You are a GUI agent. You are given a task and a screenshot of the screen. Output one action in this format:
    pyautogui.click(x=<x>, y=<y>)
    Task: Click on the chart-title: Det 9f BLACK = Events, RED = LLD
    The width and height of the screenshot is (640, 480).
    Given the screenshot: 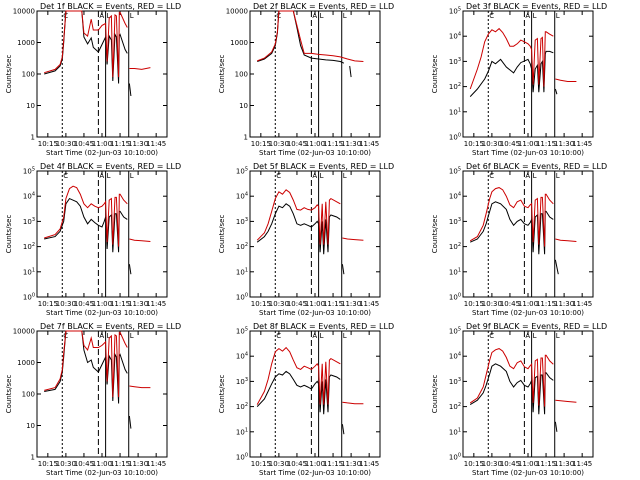 What is the action you would take?
    pyautogui.click(x=536, y=326)
    